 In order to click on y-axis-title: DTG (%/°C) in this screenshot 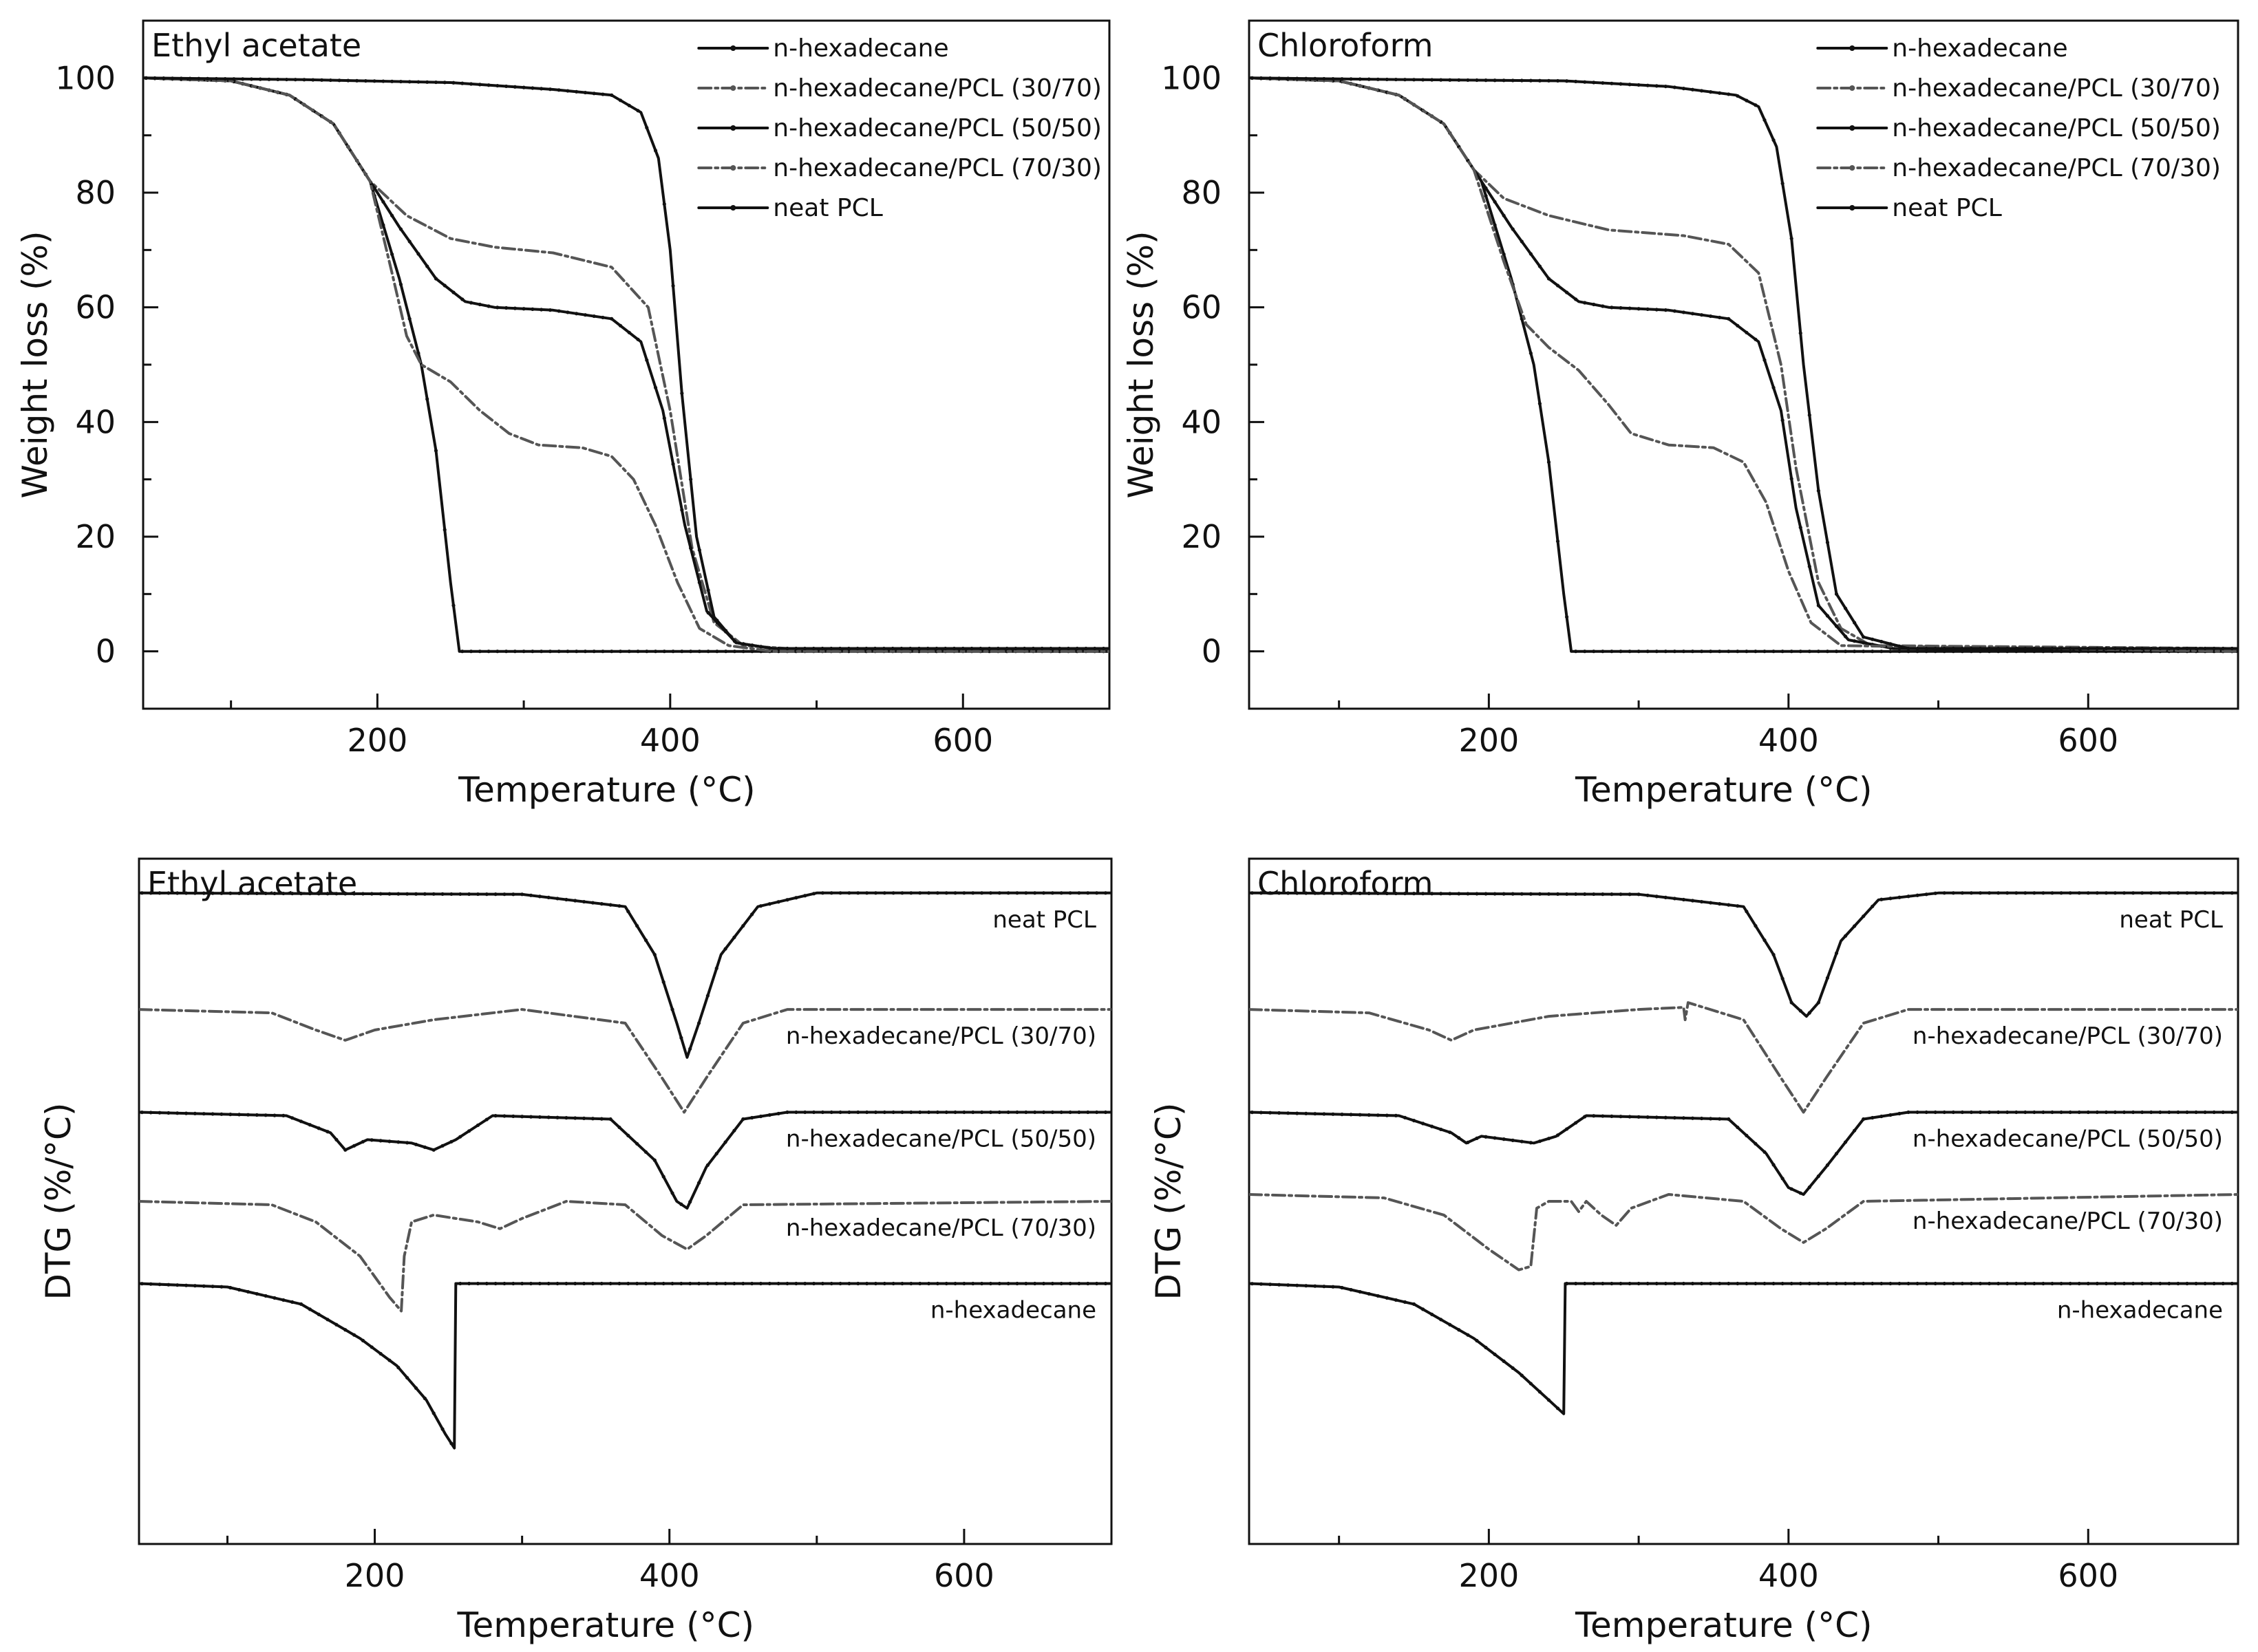, I will do `click(58, 1201)`.